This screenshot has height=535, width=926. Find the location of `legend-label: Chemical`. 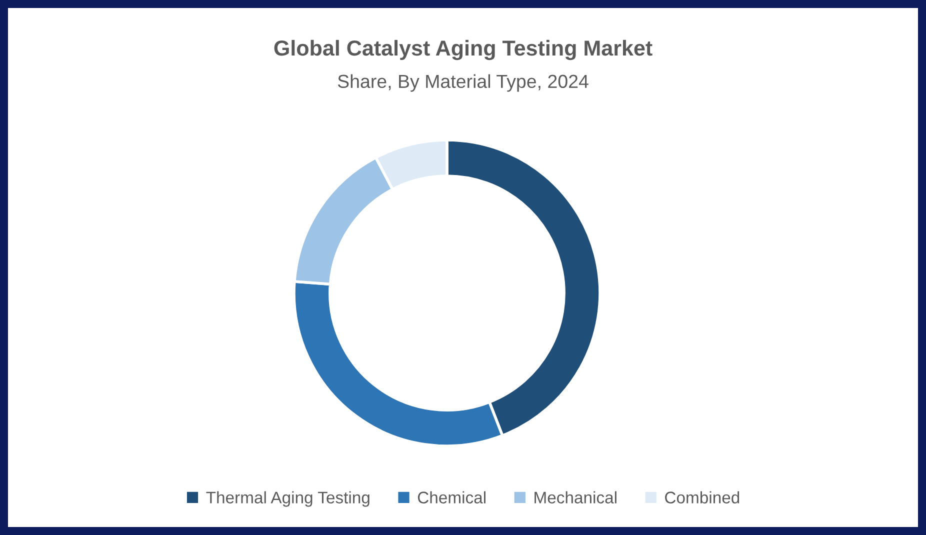

legend-label: Chemical is located at coordinates (452, 497).